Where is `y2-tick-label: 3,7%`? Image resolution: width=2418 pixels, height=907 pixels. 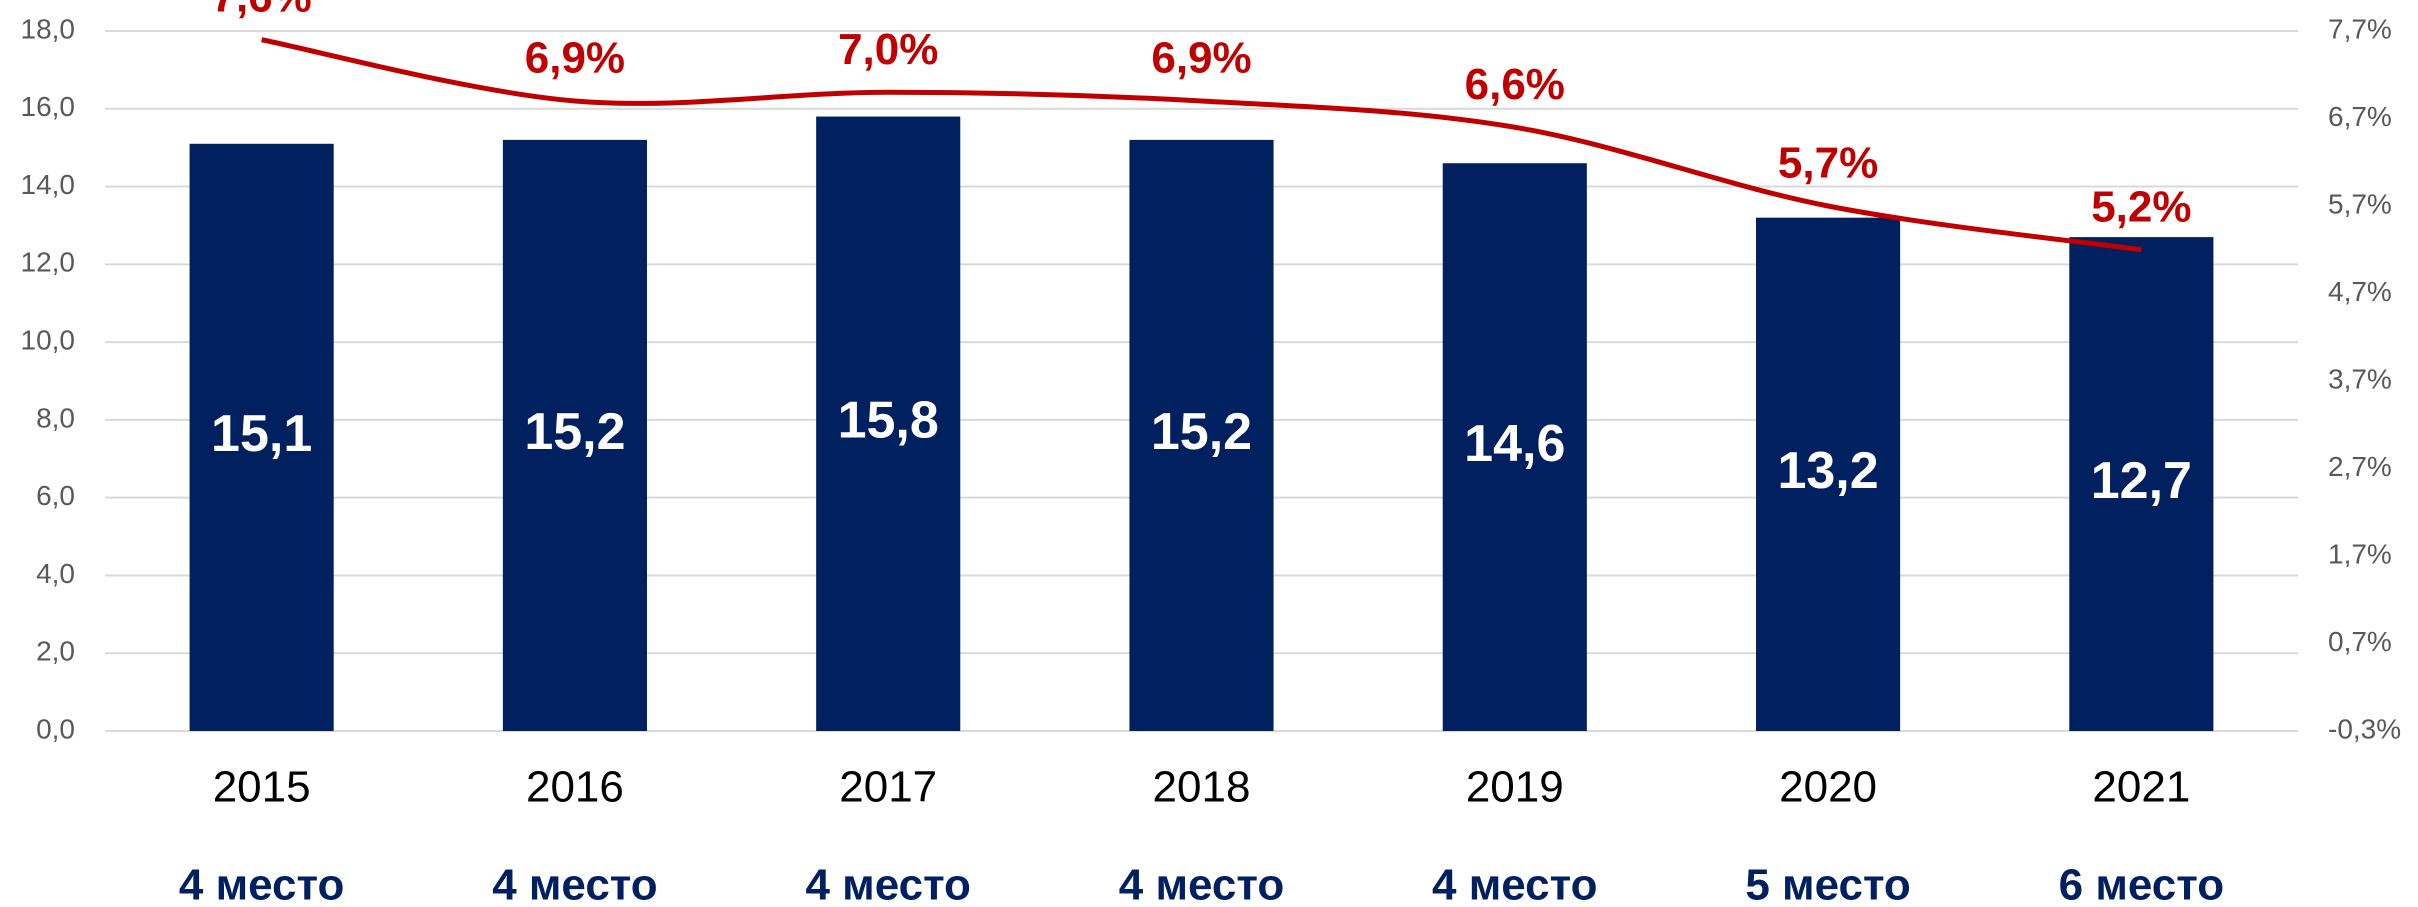
y2-tick-label: 3,7% is located at coordinates (2360, 378).